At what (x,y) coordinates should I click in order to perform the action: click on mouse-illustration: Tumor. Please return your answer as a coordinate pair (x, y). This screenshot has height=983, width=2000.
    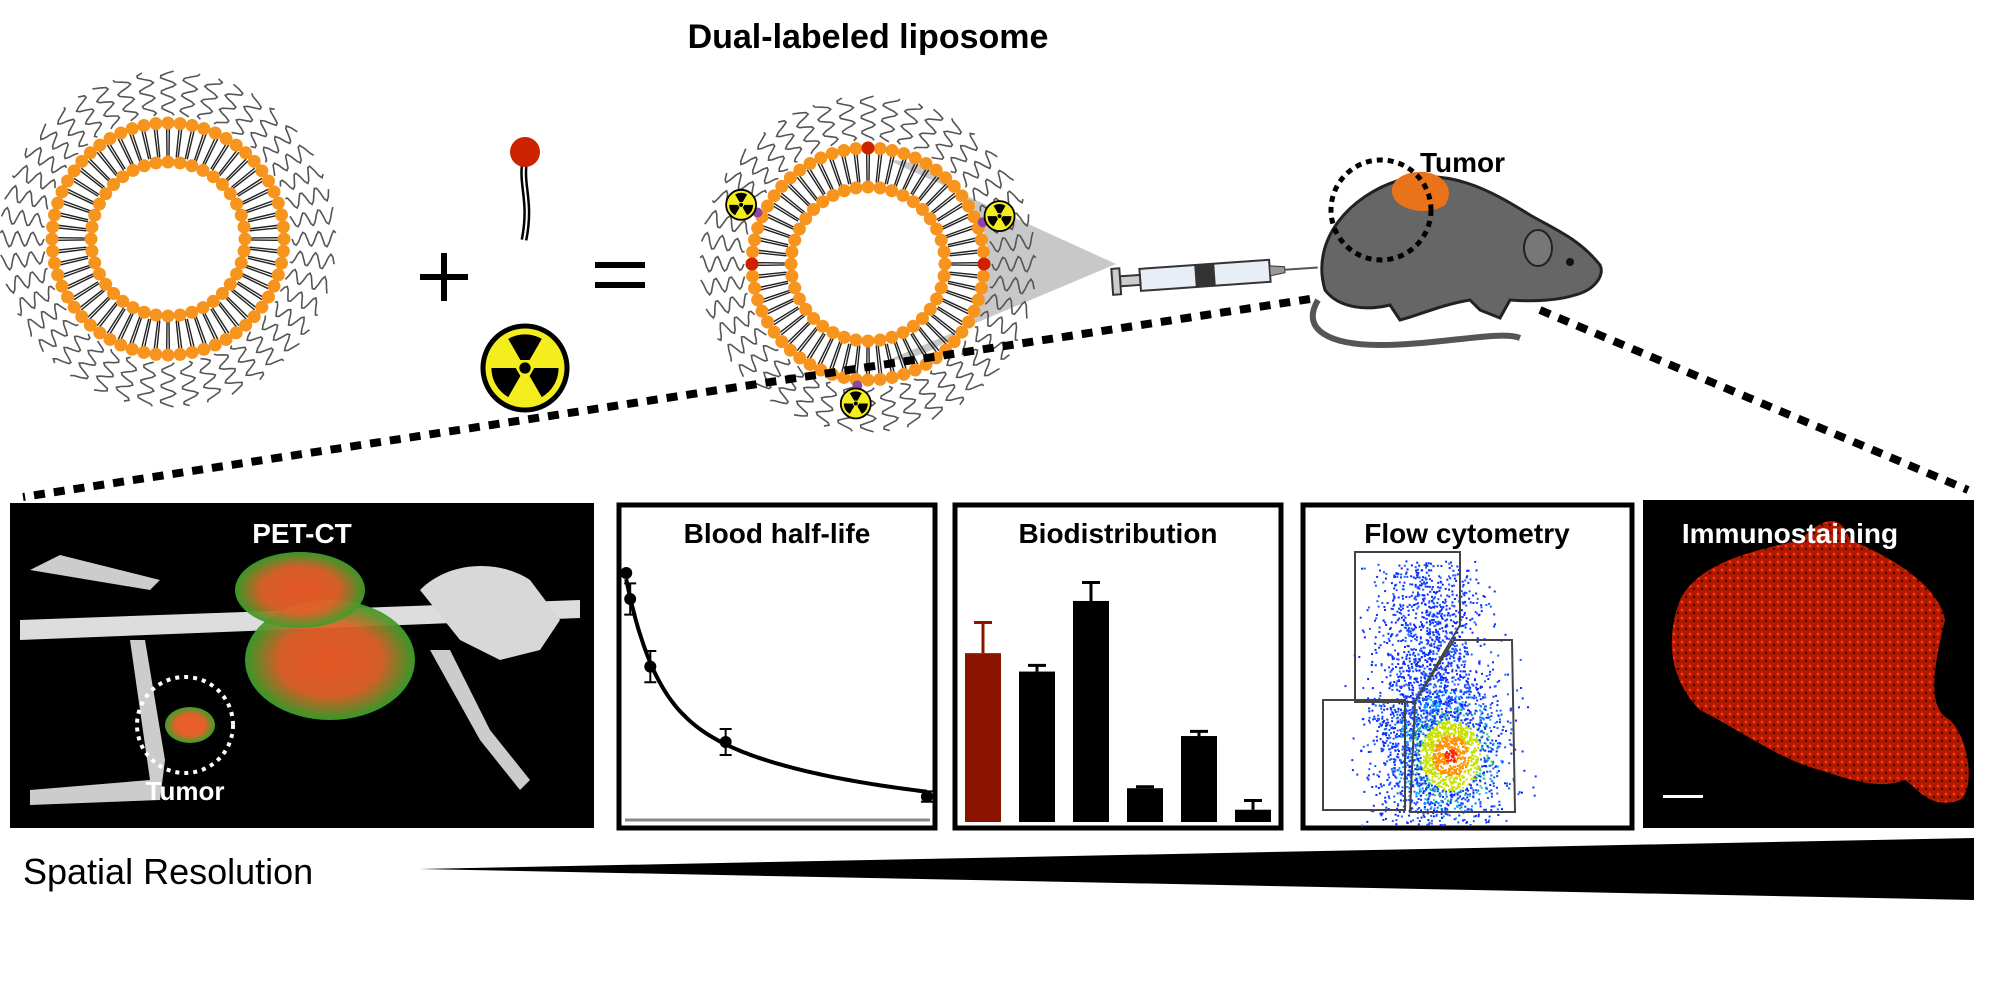
    Looking at the image, I should click on (1456, 248).